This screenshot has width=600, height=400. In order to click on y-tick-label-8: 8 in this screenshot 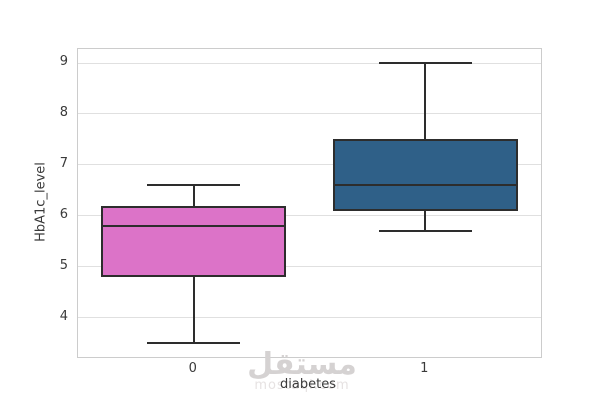, I will do `click(63, 112)`.